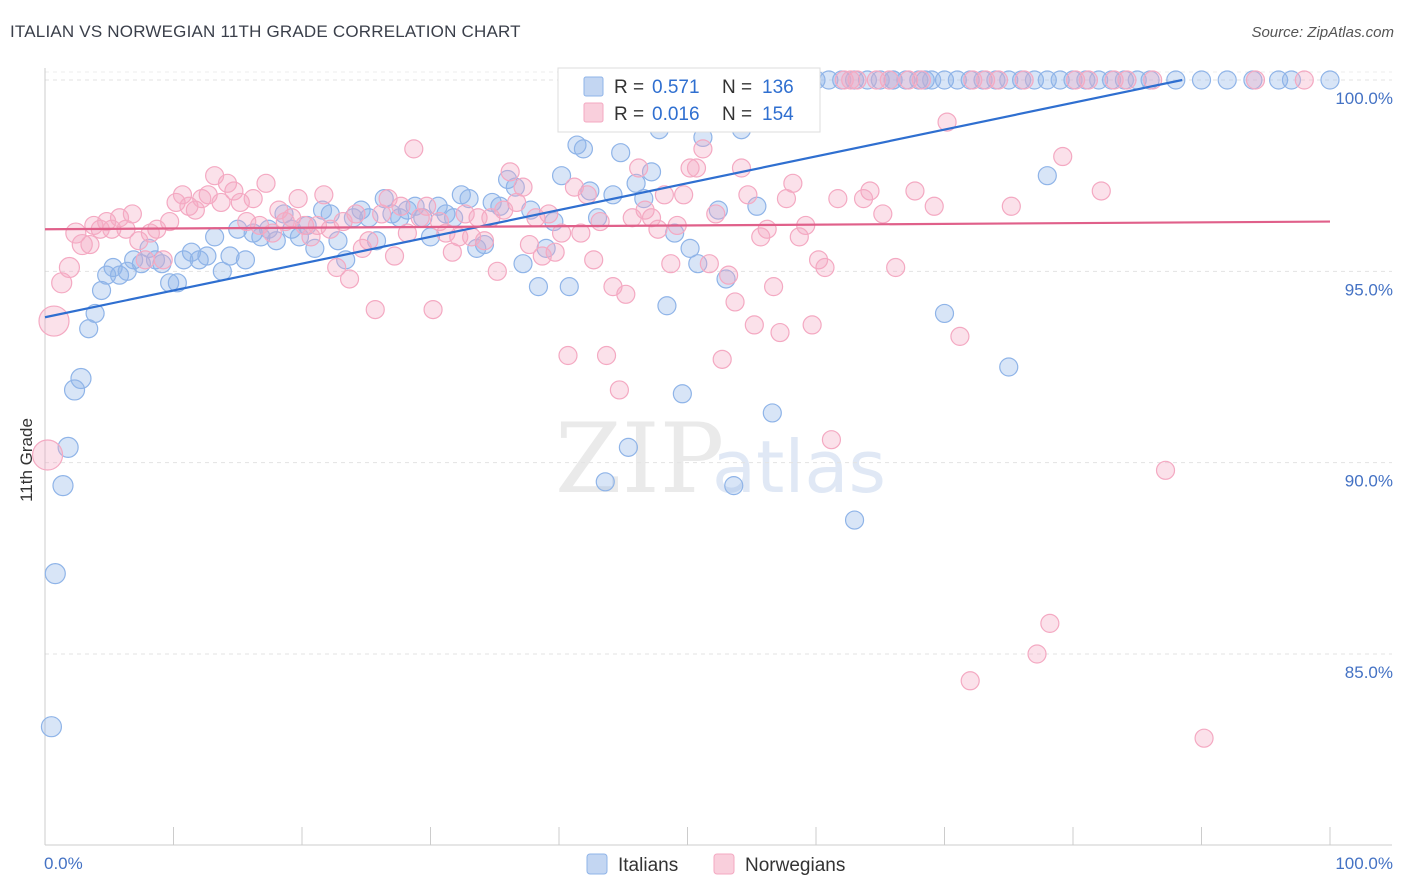  Describe the element at coordinates (676, 114) in the screenshot. I see `legend-r-value-norwegians: 0.016` at that location.